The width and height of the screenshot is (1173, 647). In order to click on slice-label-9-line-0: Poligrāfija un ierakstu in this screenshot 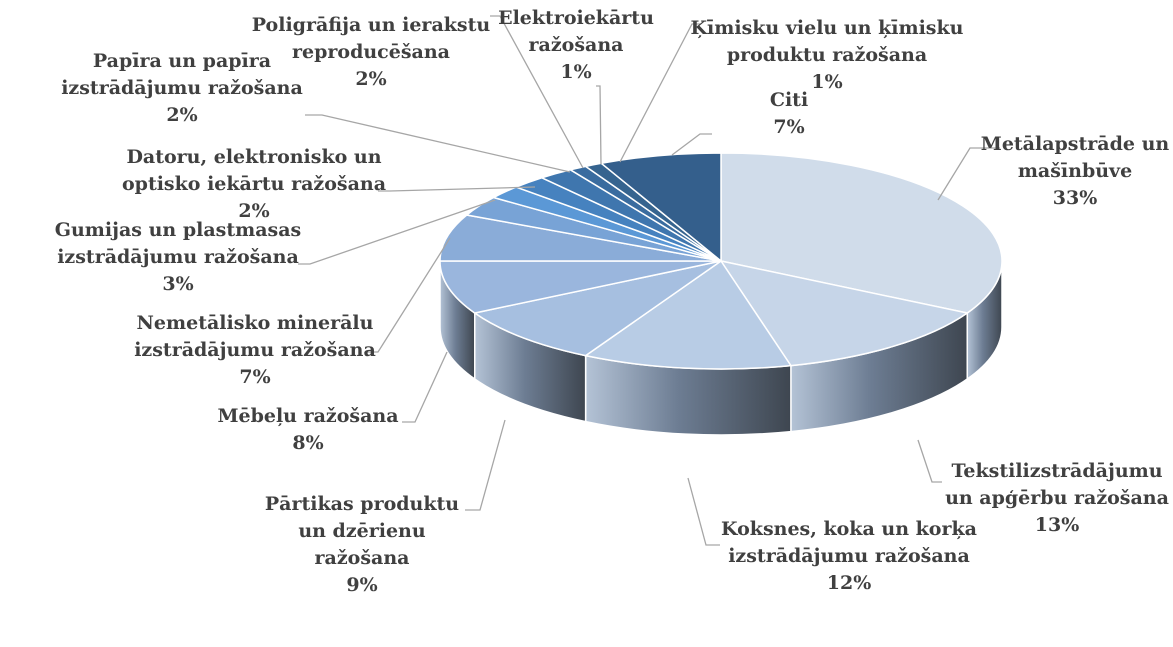, I will do `click(371, 25)`.